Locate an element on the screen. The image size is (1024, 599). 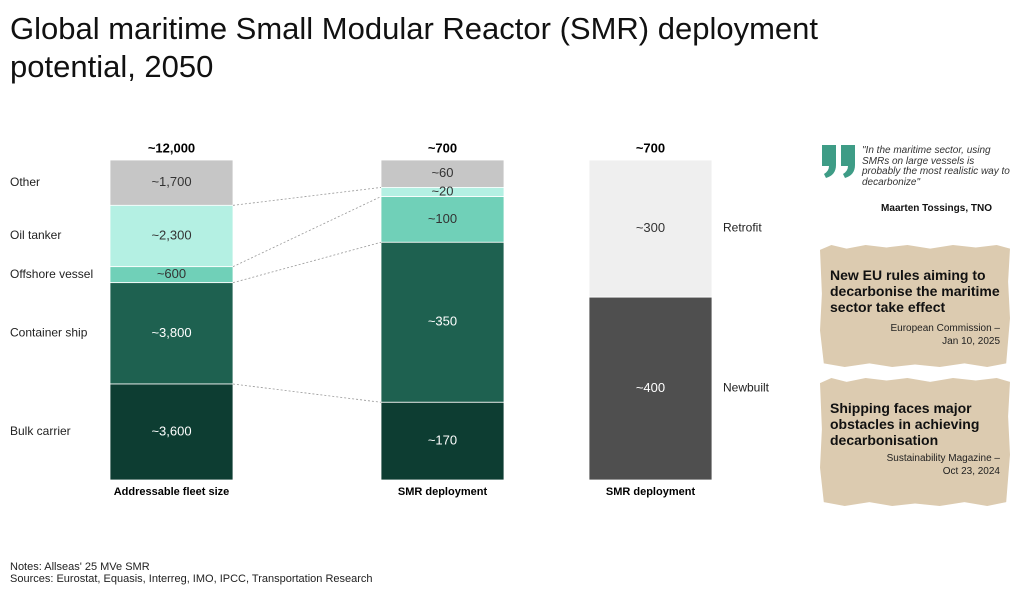
value-label: ~60 is located at coordinates (442, 172).